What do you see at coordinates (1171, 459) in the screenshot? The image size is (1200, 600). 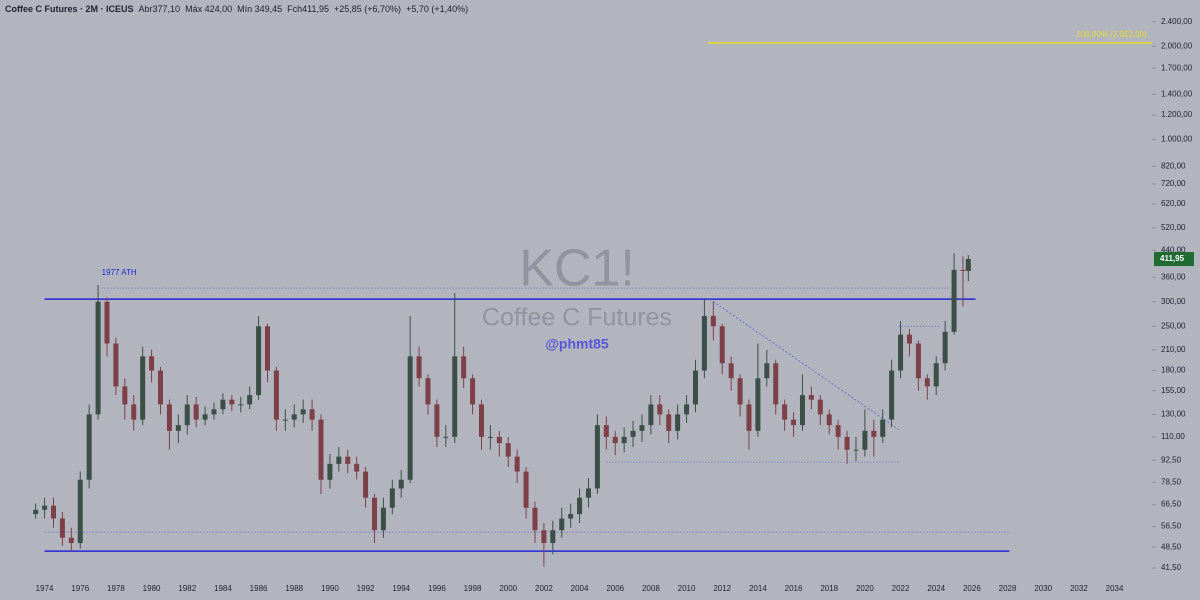 I see `y-tick-label: 92,50` at bounding box center [1171, 459].